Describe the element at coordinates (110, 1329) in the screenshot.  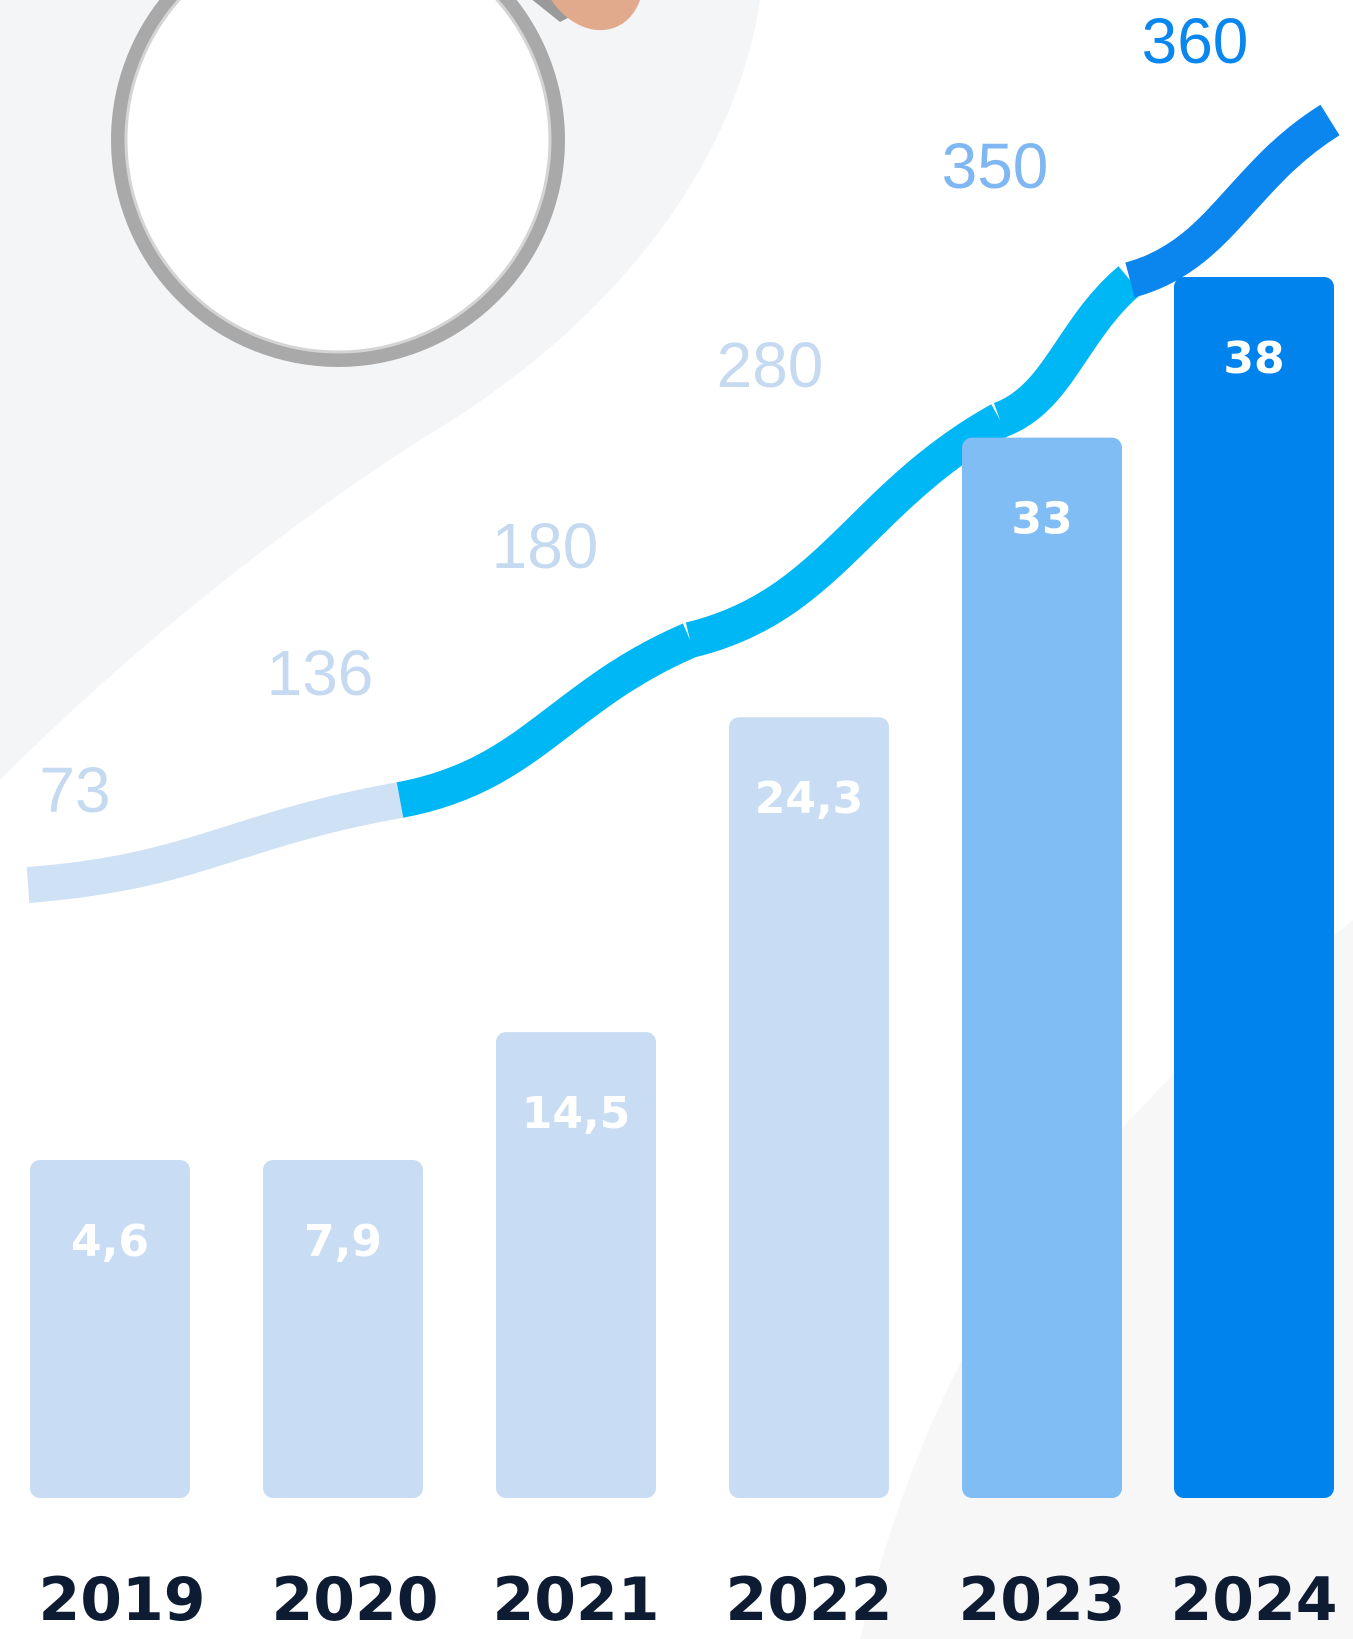
I see `bar-2019` at that location.